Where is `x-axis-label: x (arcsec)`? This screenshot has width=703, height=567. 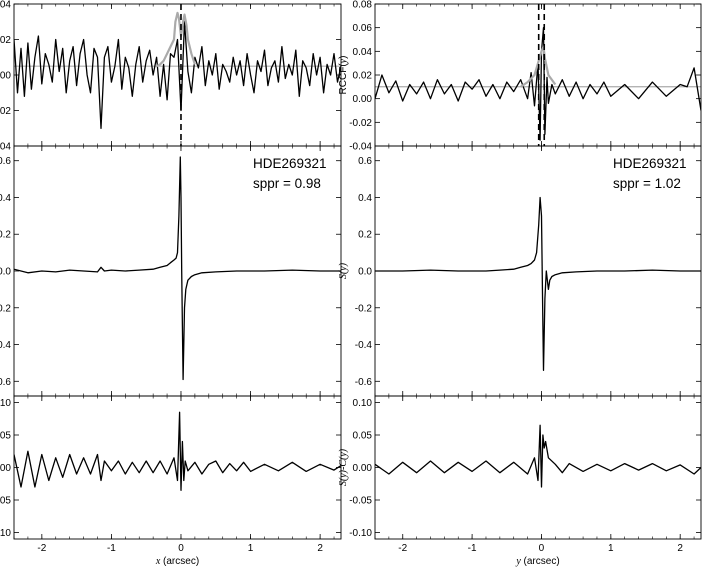 x-axis-label: x (arcsec) is located at coordinates (177, 561).